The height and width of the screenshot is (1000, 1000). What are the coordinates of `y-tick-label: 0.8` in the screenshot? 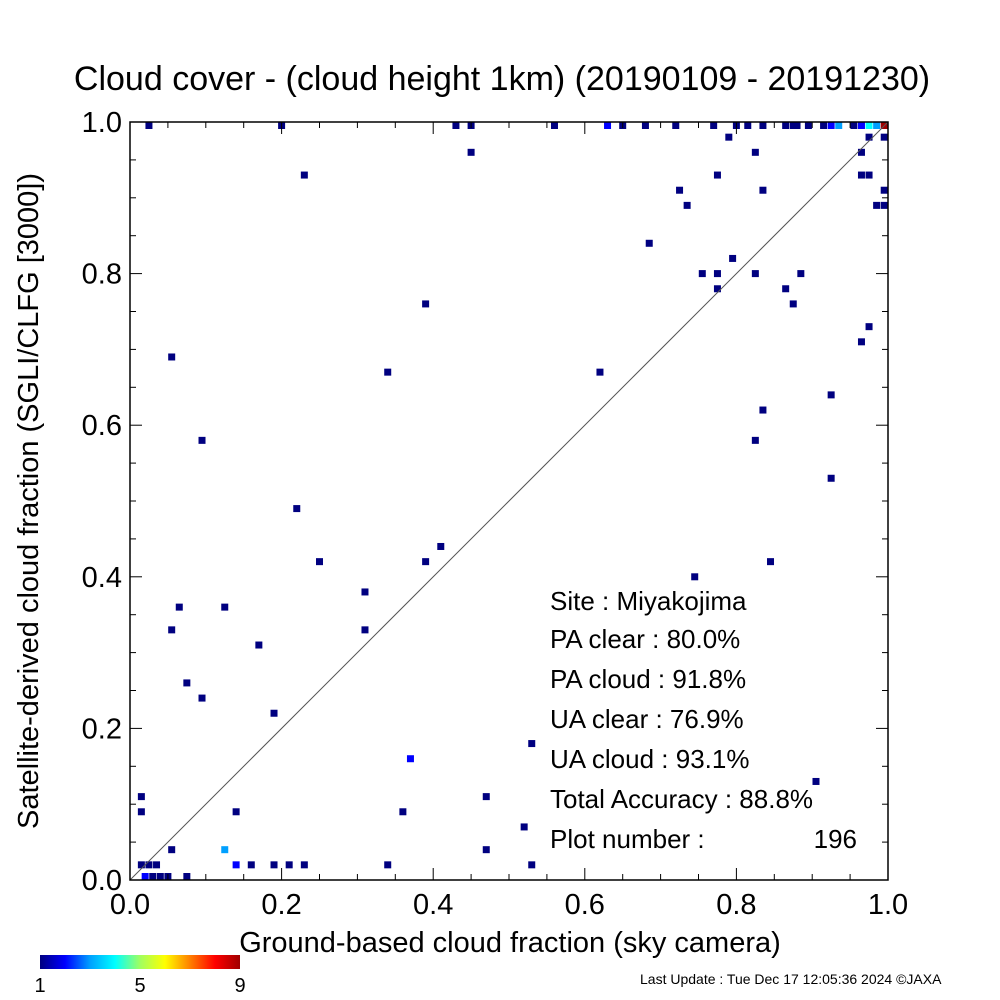 It's located at (102, 275).